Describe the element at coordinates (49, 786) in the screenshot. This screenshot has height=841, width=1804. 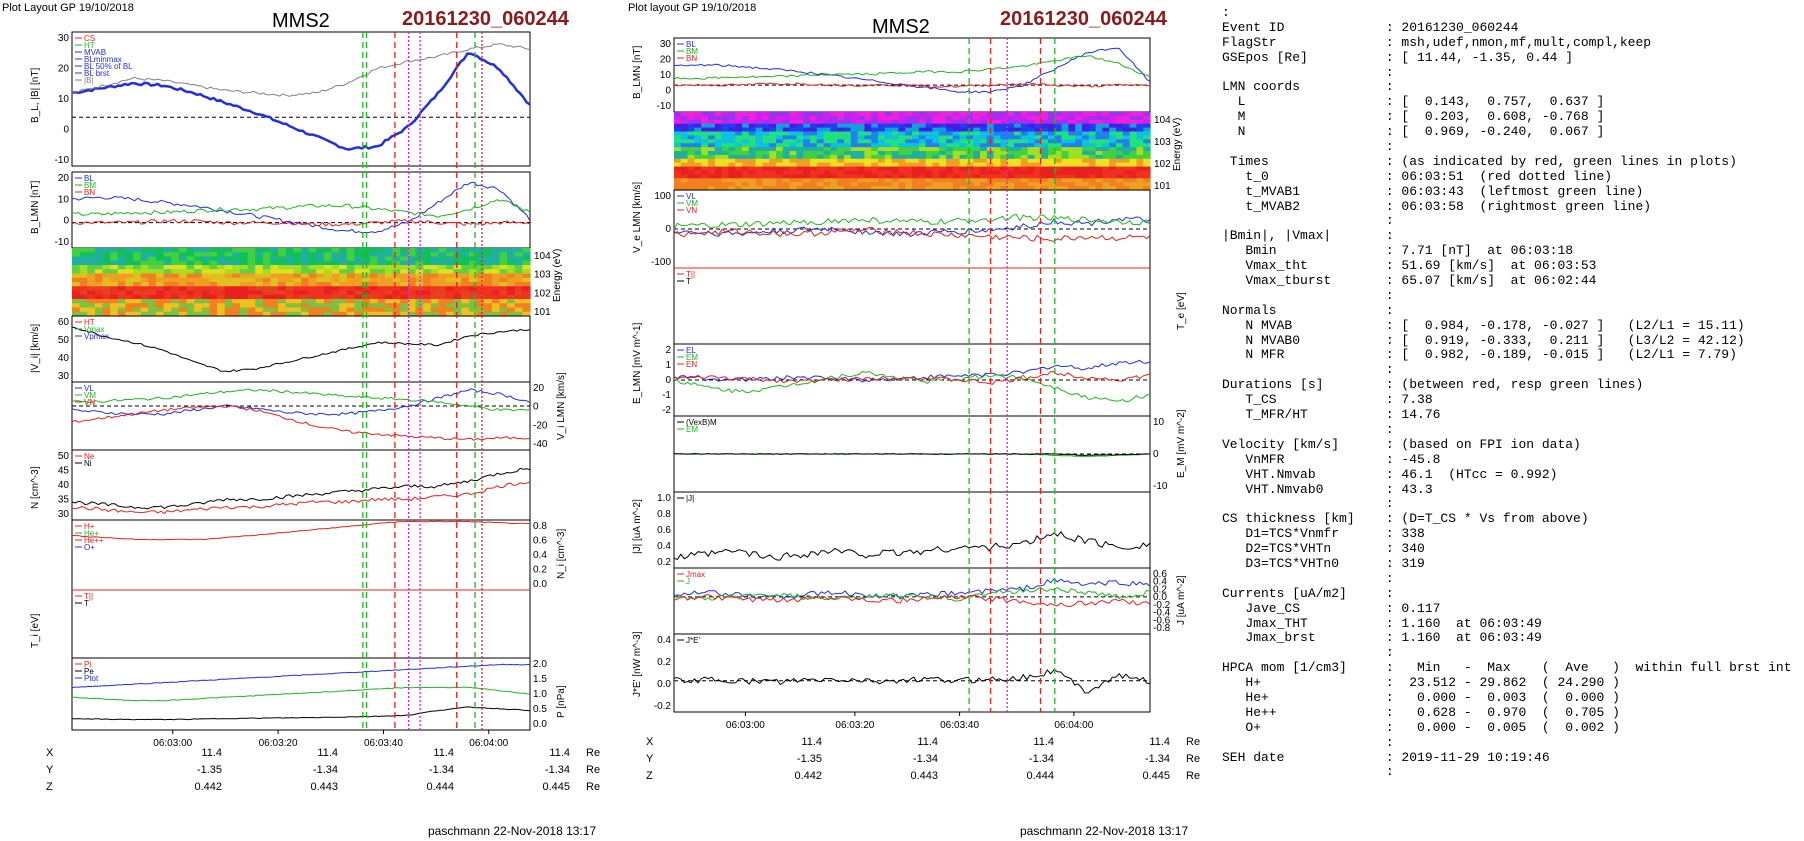
I see `coord-label: Z` at that location.